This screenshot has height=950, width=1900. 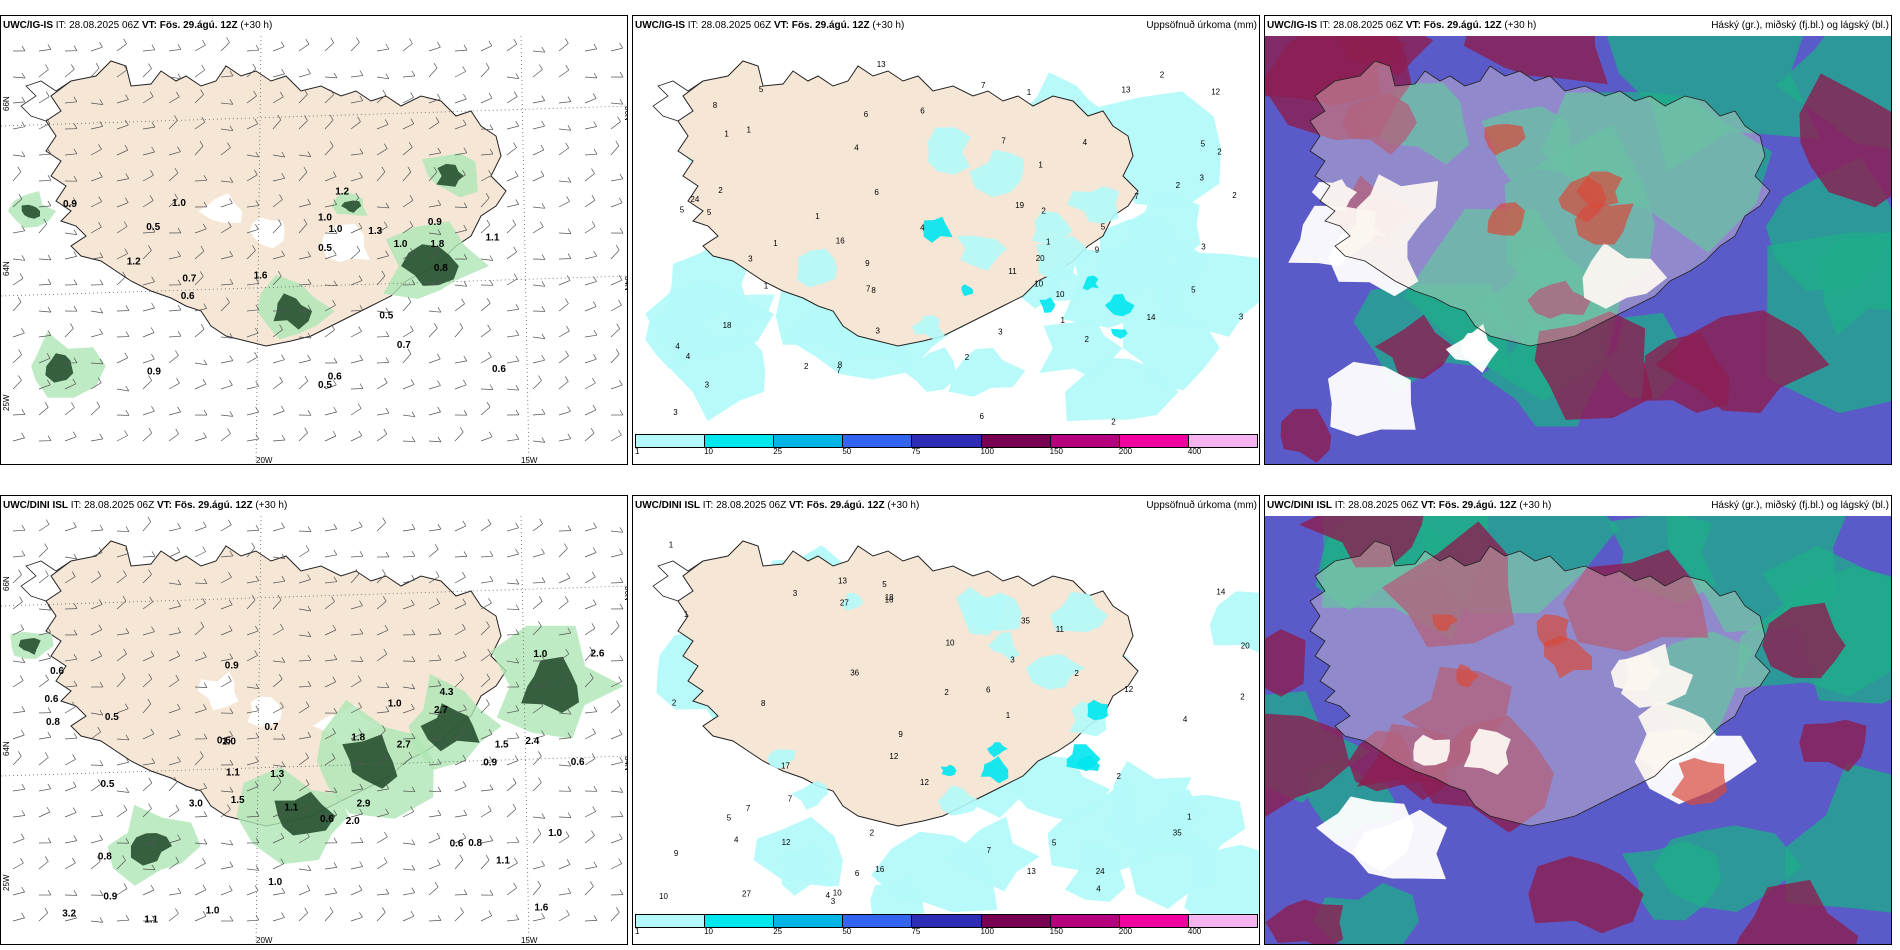 What do you see at coordinates (830, 25) in the screenshot?
I see `header-vt: Fös. 29.ágú. 12Z` at bounding box center [830, 25].